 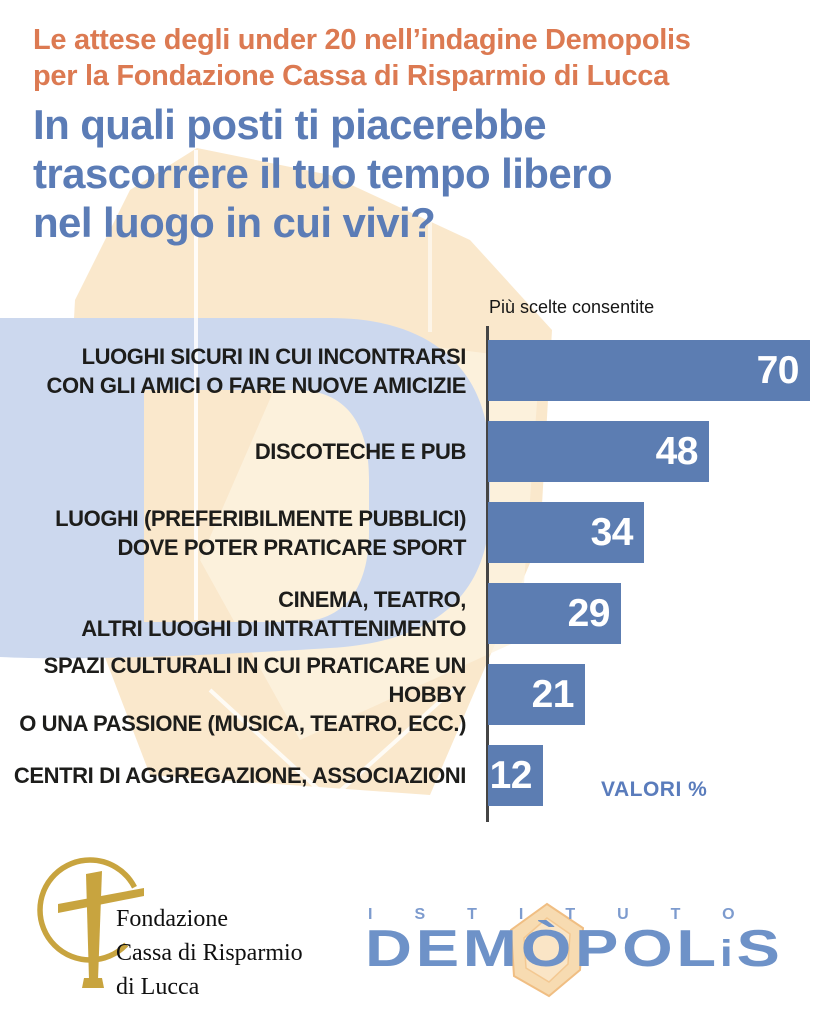 I want to click on bar: 12, so click(x=515, y=775).